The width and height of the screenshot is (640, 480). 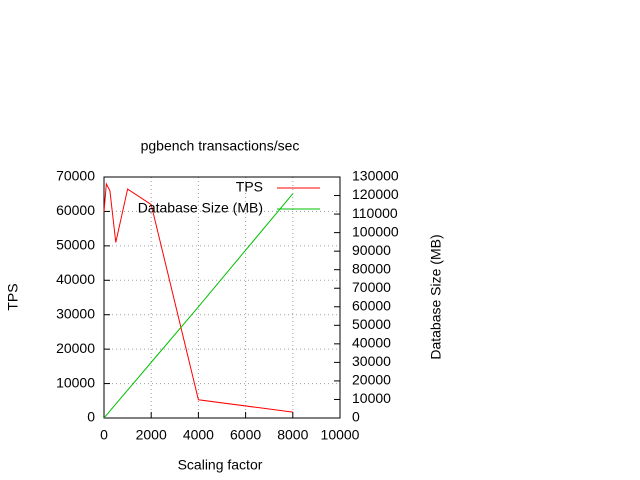 I want to click on y2-tick-label: 20000, so click(x=371, y=380).